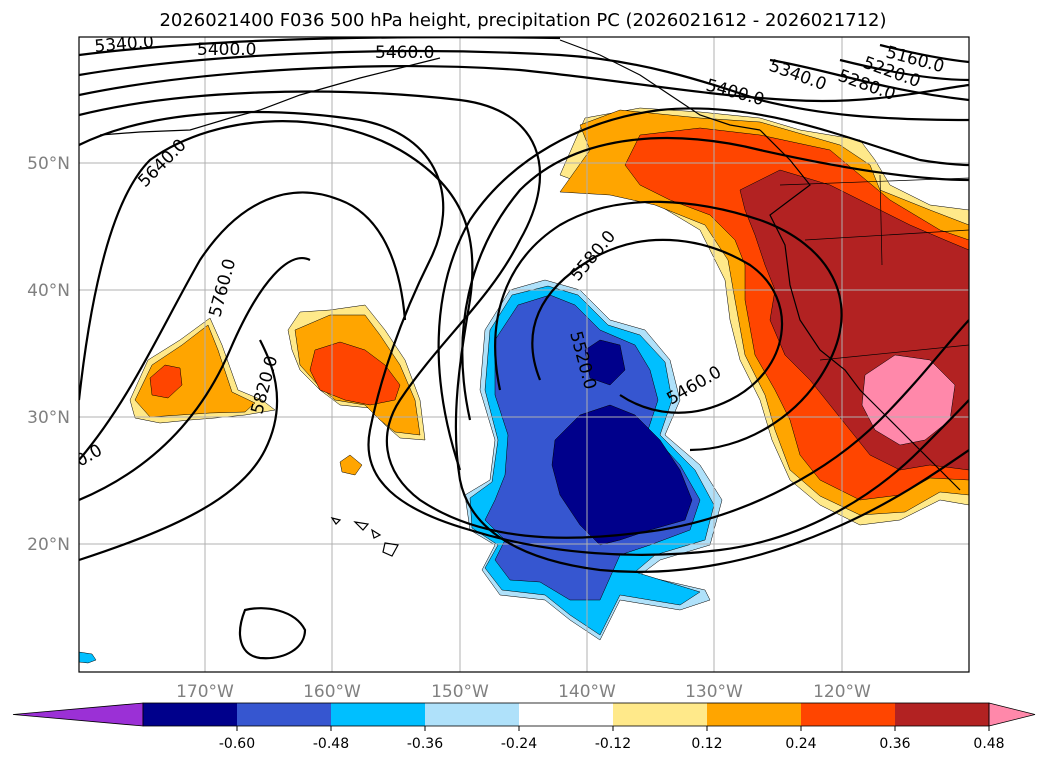 The image size is (1047, 765). I want to click on colorbar-tick-label: -0.12, so click(613, 744).